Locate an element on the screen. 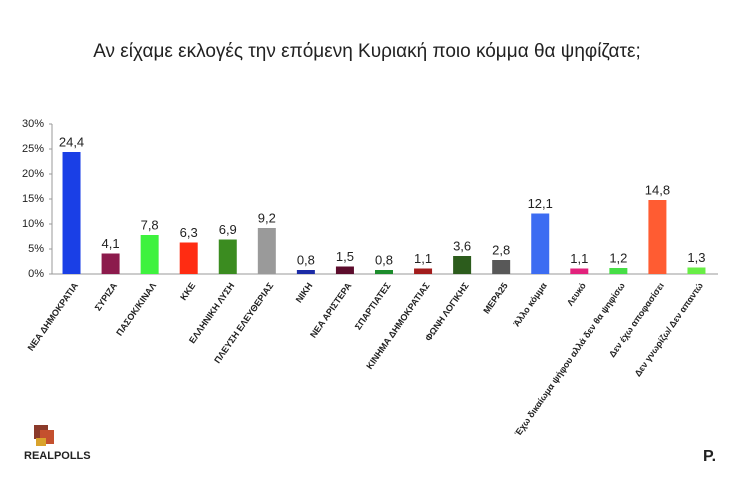 This screenshot has height=478, width=734. value-label: 9,2 is located at coordinates (267, 217).